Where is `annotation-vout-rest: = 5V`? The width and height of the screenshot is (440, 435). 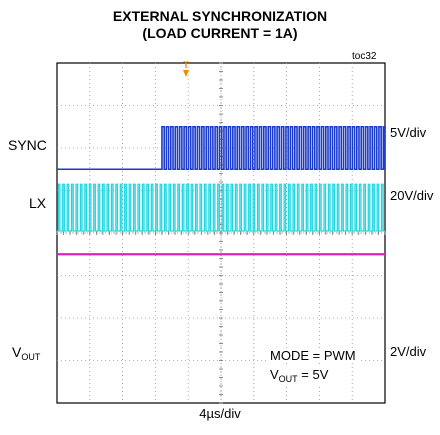
annotation-vout-rest: = 5V is located at coordinates (313, 374).